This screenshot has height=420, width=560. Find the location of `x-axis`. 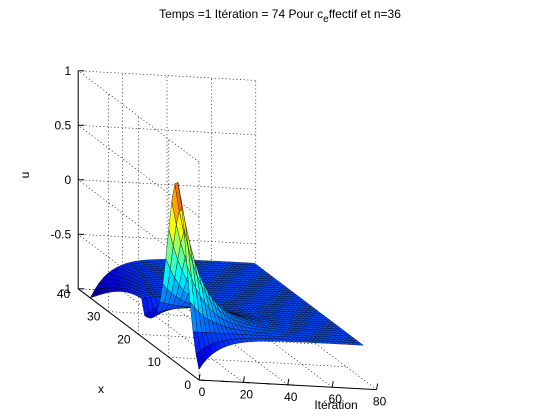

x-axis is located at coordinates (138, 334).